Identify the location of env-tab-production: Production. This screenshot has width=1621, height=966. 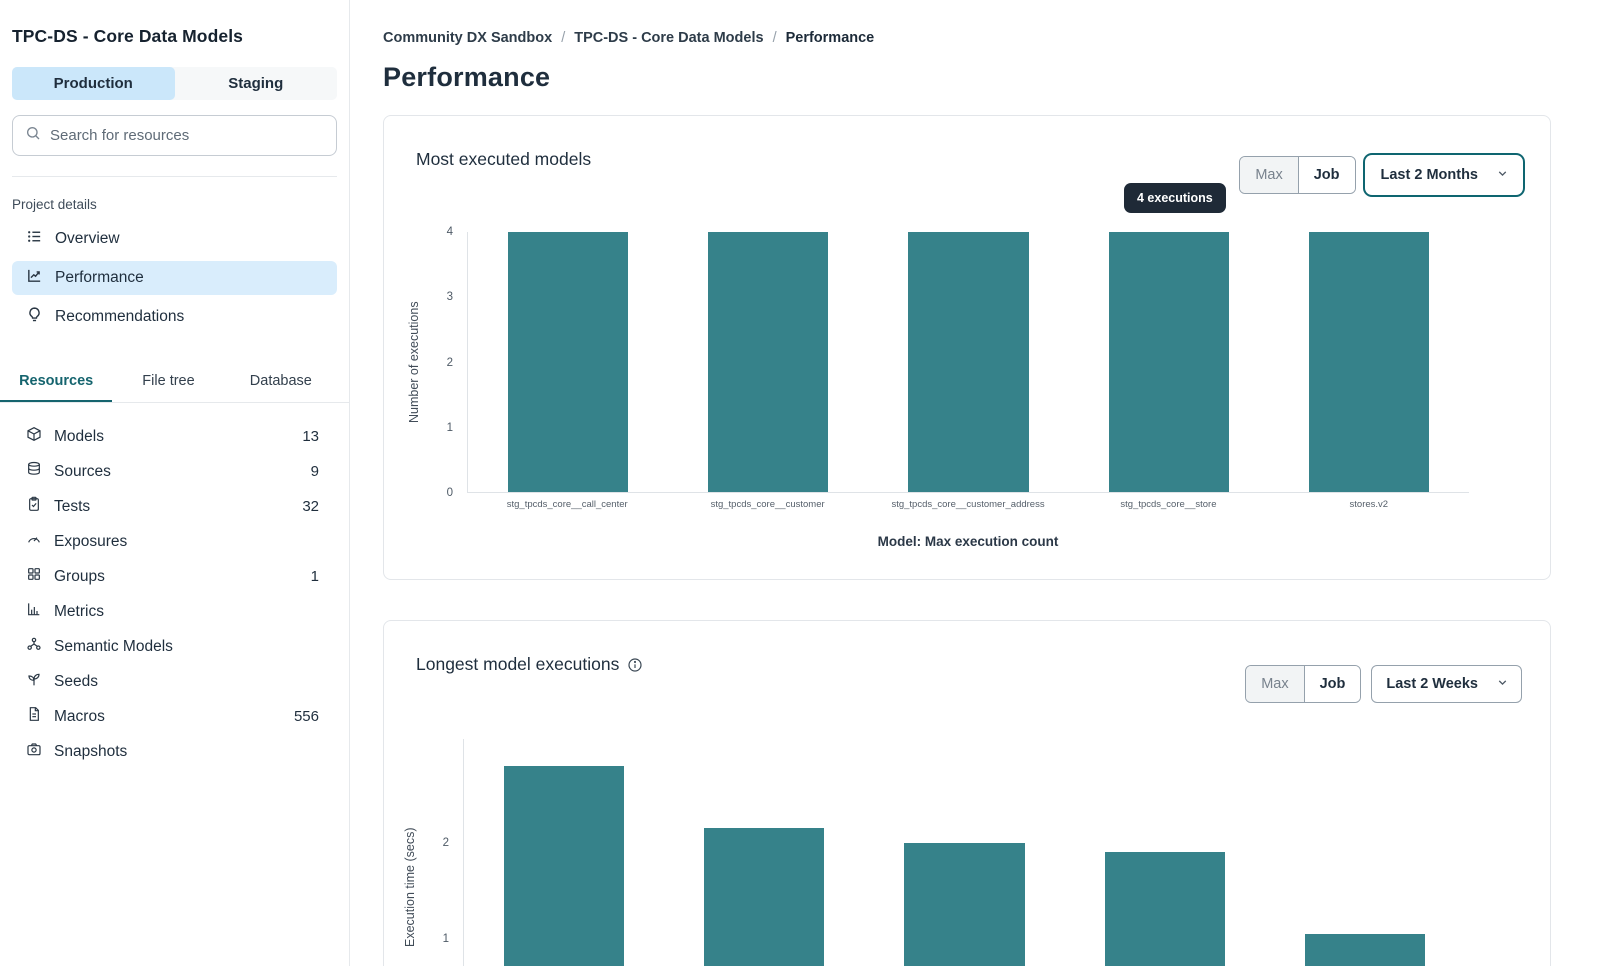
(93, 83).